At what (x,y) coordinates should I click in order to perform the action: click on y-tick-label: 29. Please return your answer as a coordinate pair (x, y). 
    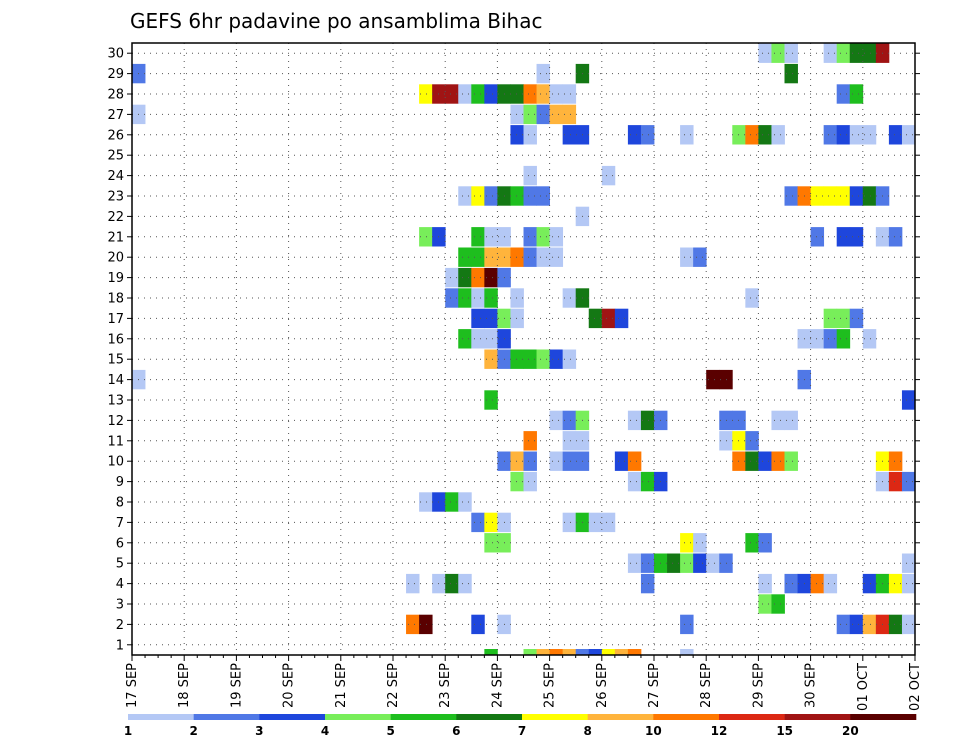
    Looking at the image, I should click on (115, 74).